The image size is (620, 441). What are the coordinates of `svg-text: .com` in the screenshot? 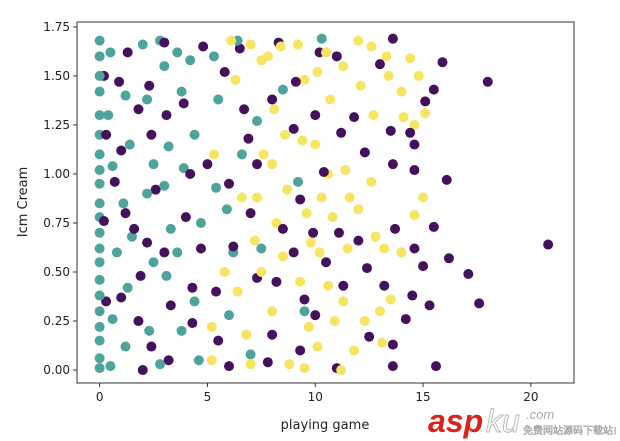 It's located at (540, 414).